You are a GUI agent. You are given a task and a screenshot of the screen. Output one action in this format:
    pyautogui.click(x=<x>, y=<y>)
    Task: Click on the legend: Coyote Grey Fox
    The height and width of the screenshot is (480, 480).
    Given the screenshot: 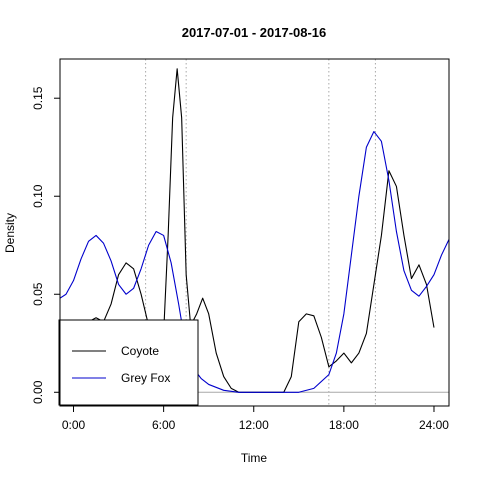 What is the action you would take?
    pyautogui.click(x=128, y=362)
    